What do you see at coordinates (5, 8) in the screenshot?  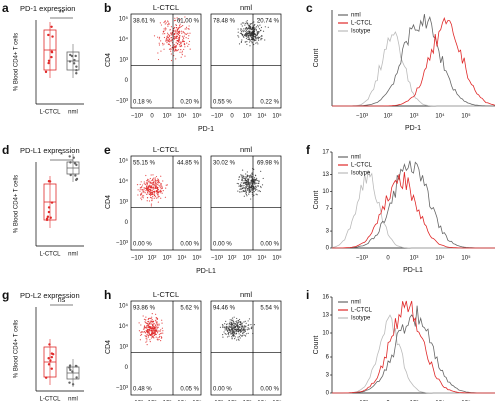 I see `panel-letter: a` at bounding box center [5, 8].